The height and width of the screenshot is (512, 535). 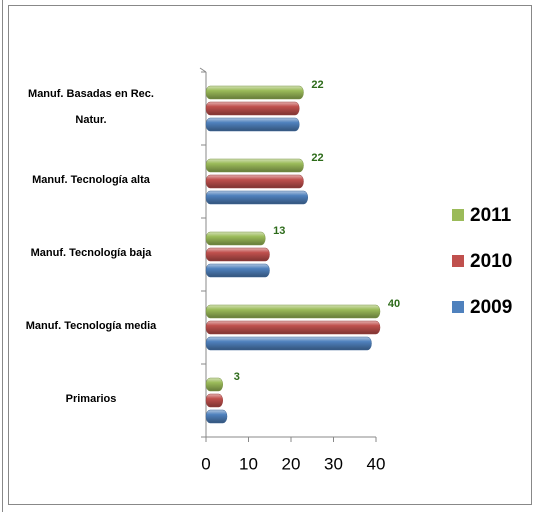 What do you see at coordinates (91, 106) in the screenshot?
I see `category-label: Manuf. Basadas en Rec. Natur.` at bounding box center [91, 106].